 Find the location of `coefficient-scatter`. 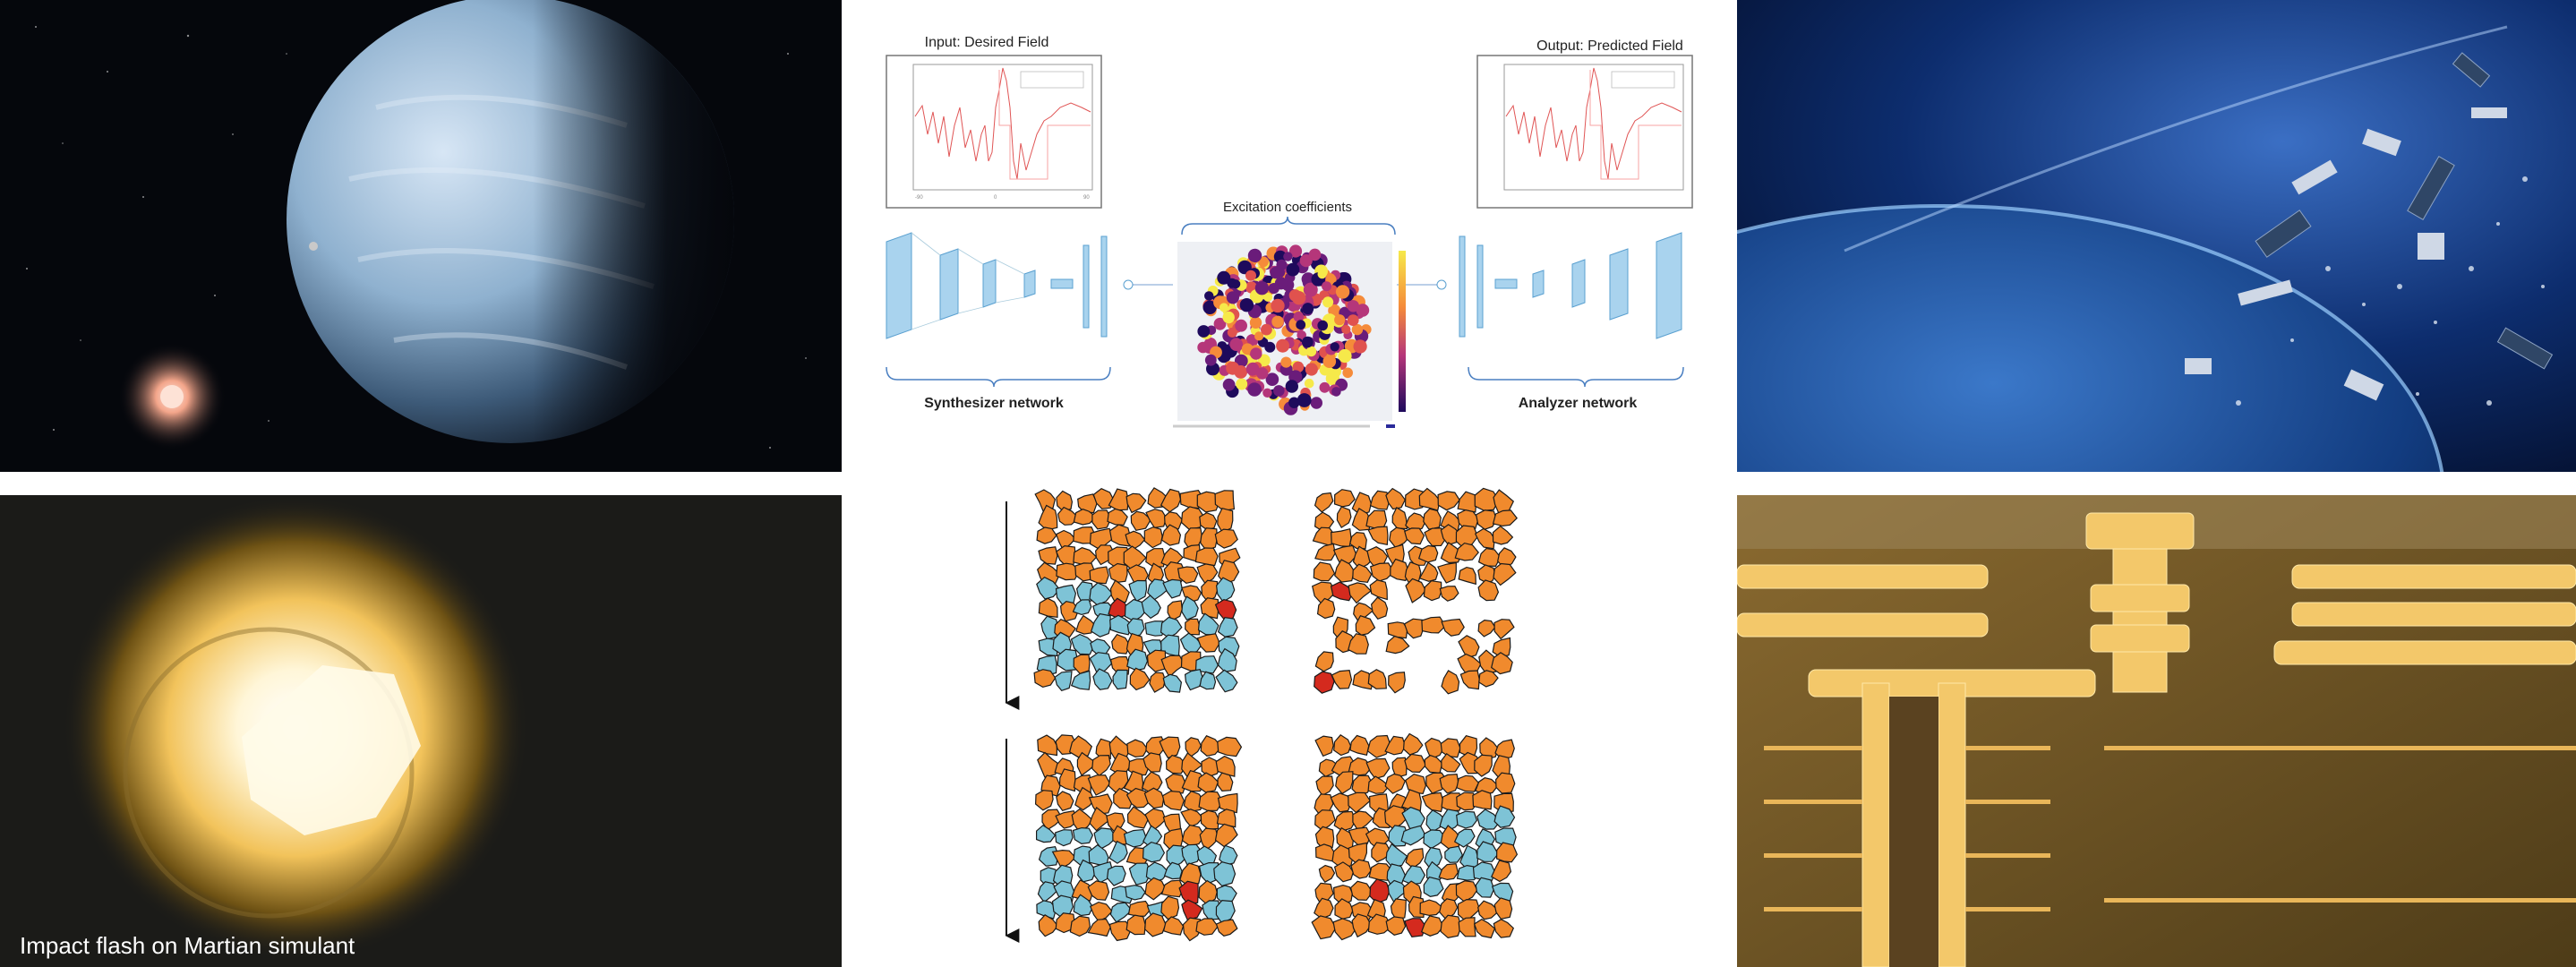

coefficient-scatter is located at coordinates (1284, 329).